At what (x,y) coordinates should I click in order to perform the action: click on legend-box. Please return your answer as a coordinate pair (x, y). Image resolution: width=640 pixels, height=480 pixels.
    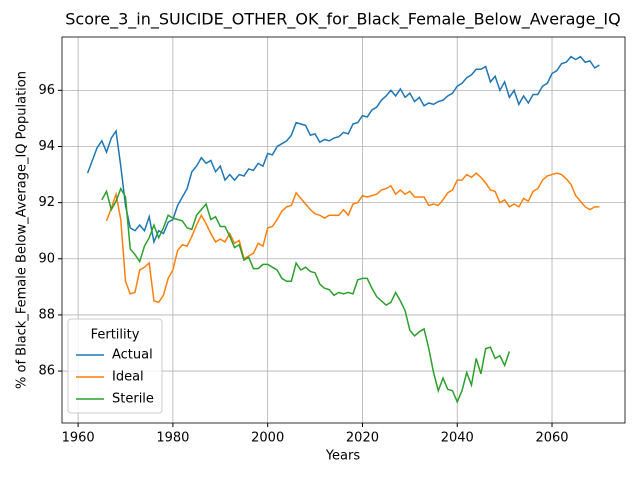
    Looking at the image, I should click on (115, 366).